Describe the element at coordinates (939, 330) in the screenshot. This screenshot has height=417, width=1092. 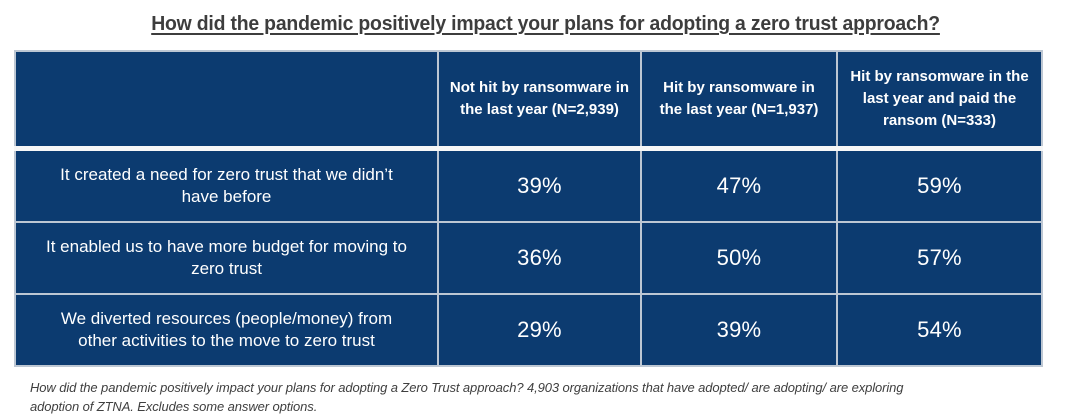
I see `value-cell: 54%` at that location.